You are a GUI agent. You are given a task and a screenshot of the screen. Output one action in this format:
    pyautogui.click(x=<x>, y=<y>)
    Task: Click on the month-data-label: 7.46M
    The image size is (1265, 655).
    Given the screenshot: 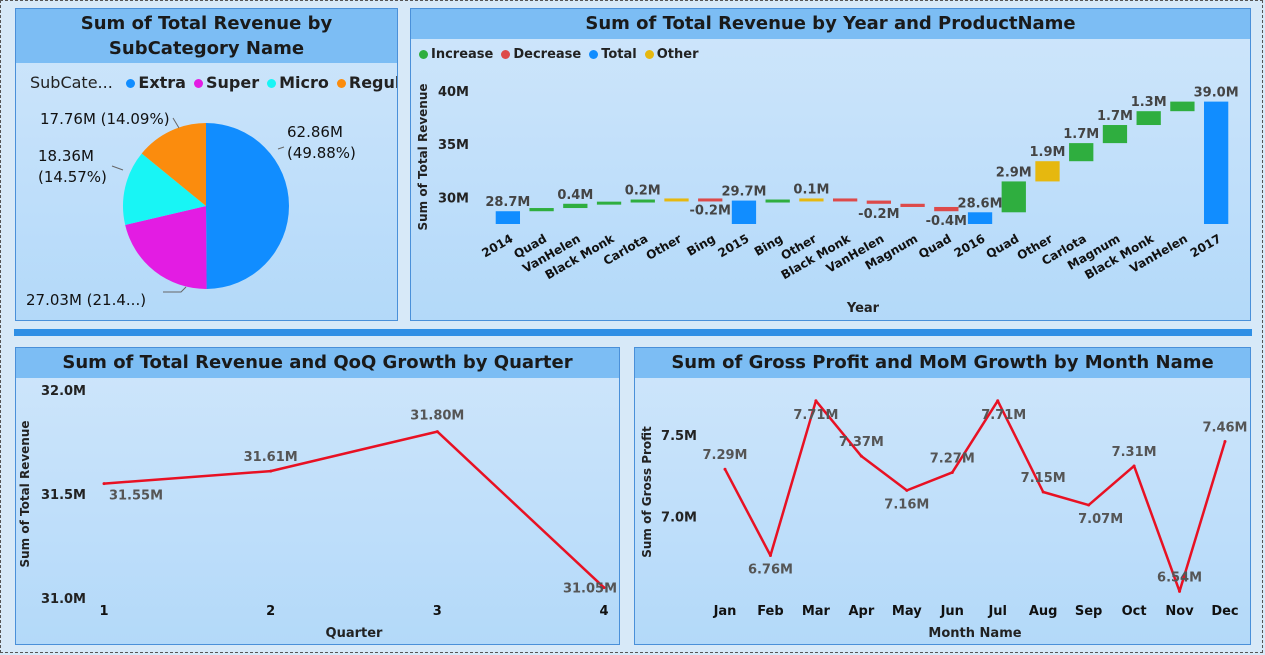 What is the action you would take?
    pyautogui.click(x=1224, y=428)
    